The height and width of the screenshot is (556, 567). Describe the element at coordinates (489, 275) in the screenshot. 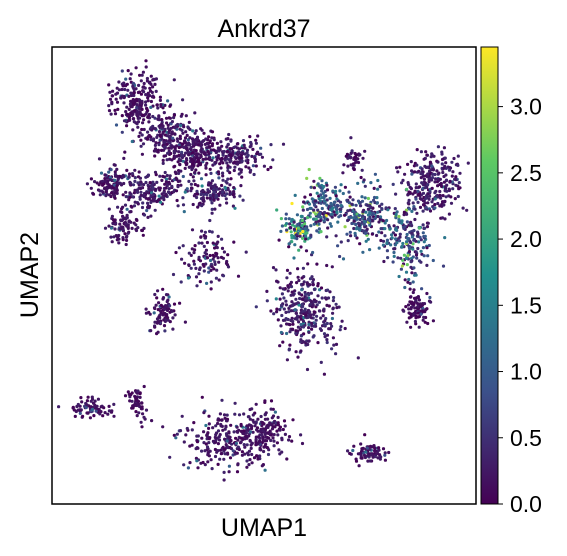

I see `colorbar` at that location.